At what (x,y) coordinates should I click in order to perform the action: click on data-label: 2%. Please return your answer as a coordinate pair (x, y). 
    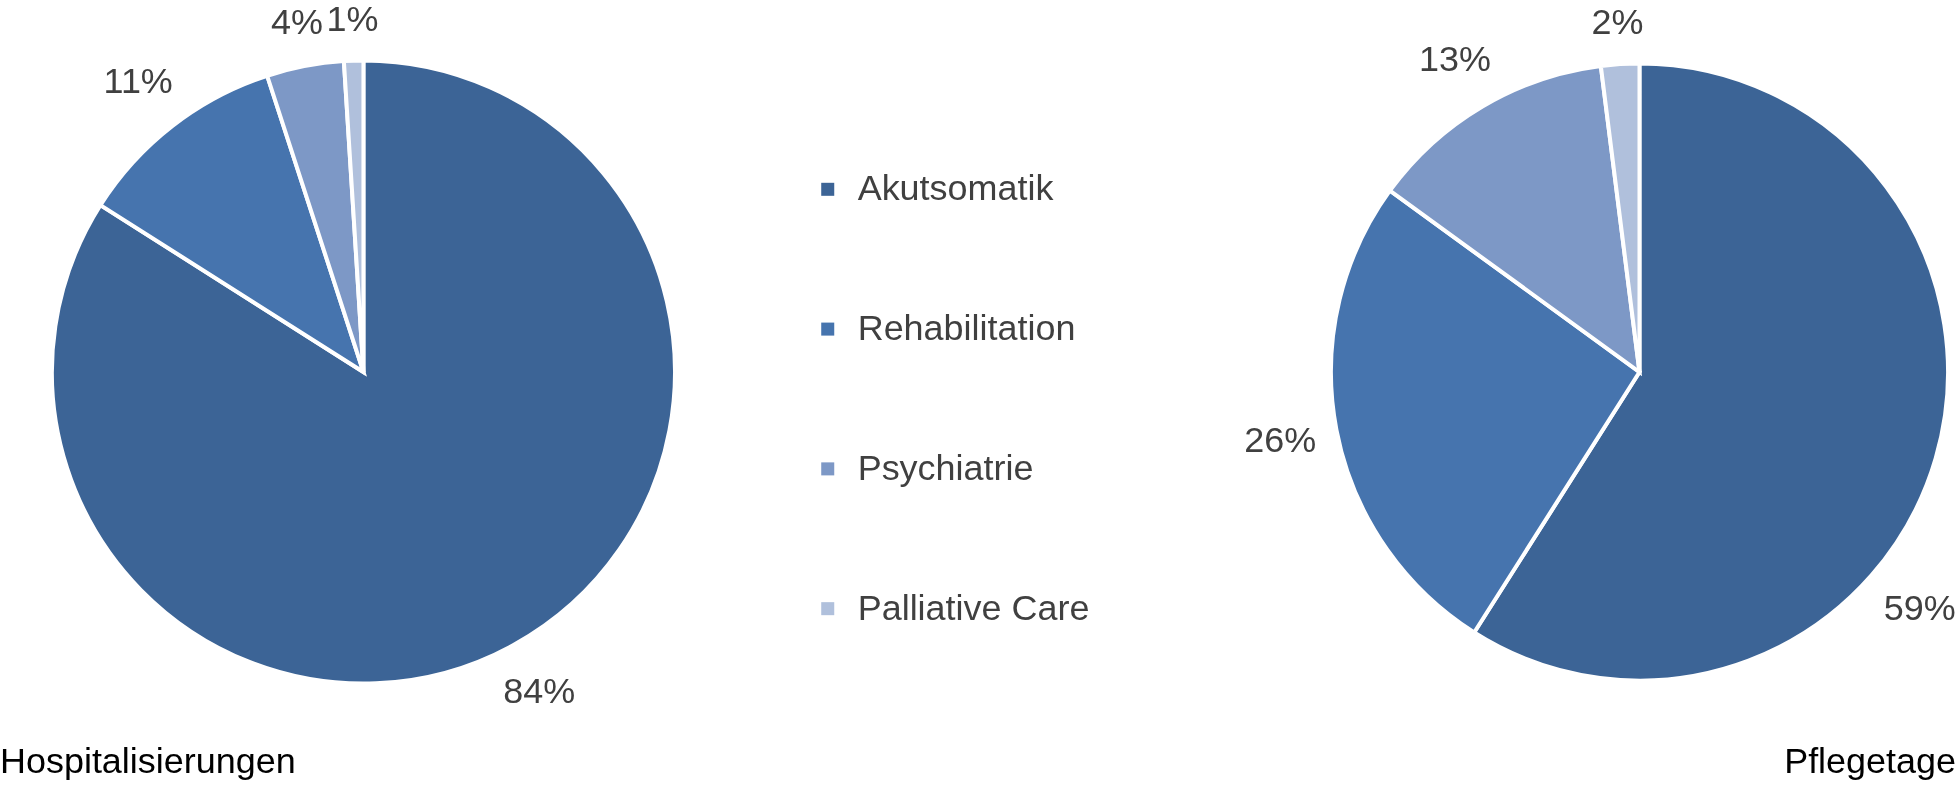
    Looking at the image, I should click on (1617, 21).